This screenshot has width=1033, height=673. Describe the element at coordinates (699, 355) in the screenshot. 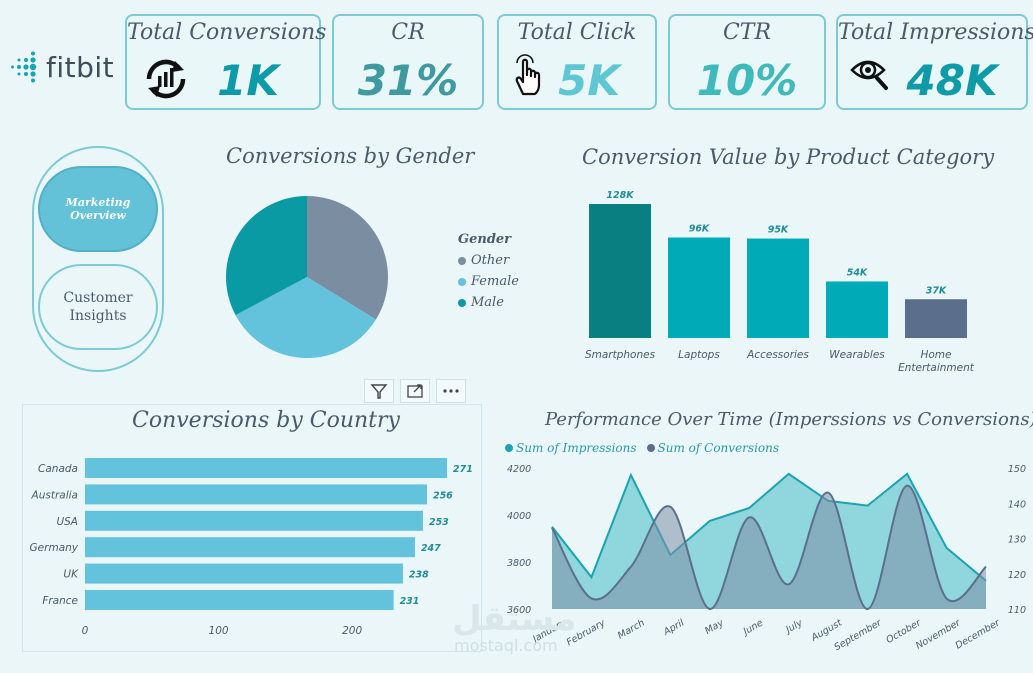

I see `category-axis-label: Laptops` at that location.